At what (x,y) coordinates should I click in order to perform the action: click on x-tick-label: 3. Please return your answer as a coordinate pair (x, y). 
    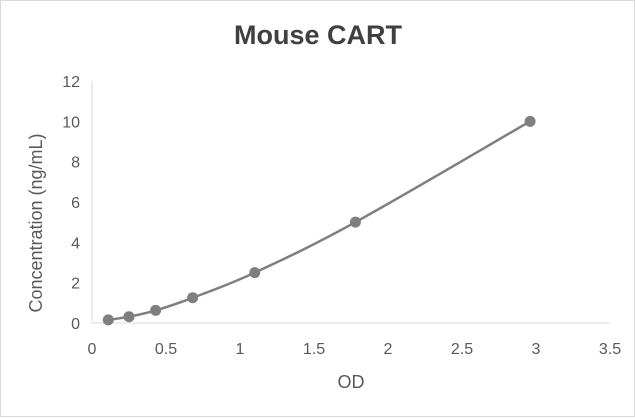
    Looking at the image, I should click on (536, 349).